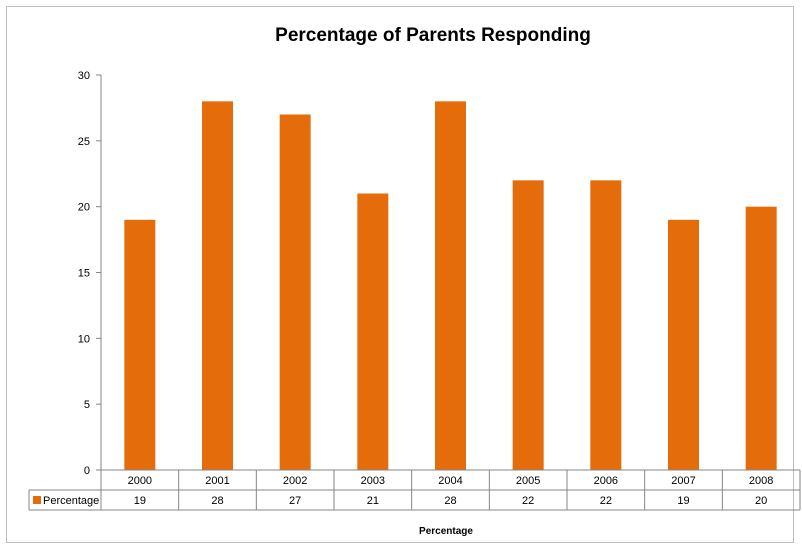 This screenshot has height=550, width=802. Describe the element at coordinates (373, 501) in the screenshot. I see `data-table-value: 21` at that location.